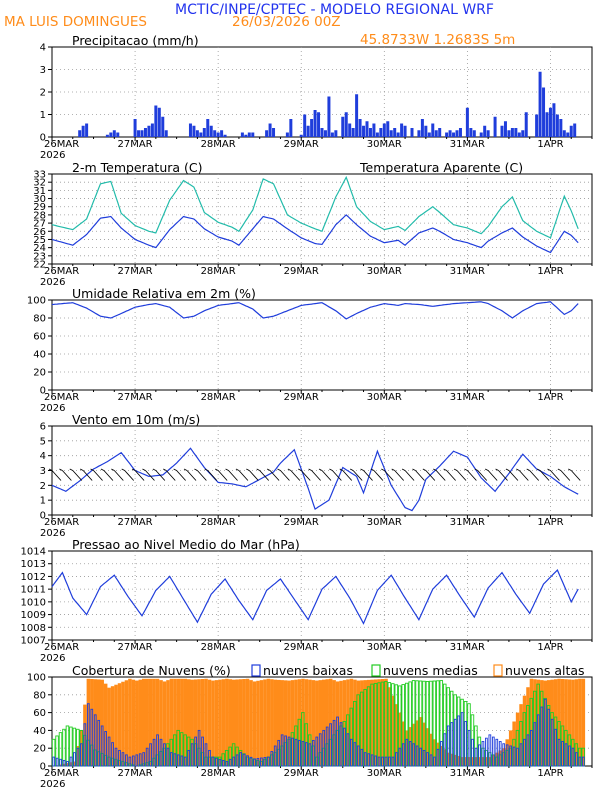 This screenshot has width=612, height=792. I want to click on x-tick-label: 30MAR, so click(384, 271).